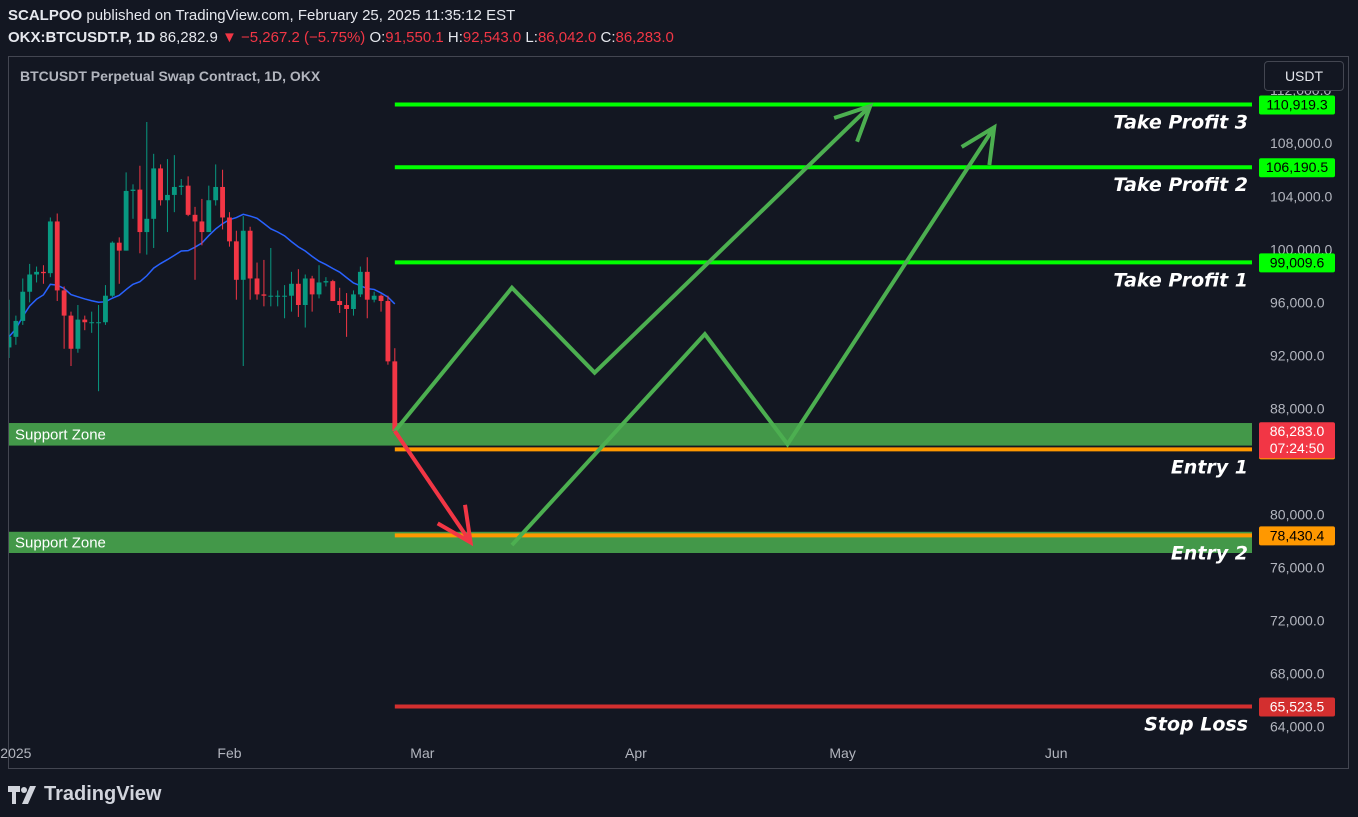  I want to click on y-tick-label: 92,000.0, so click(1297, 355).